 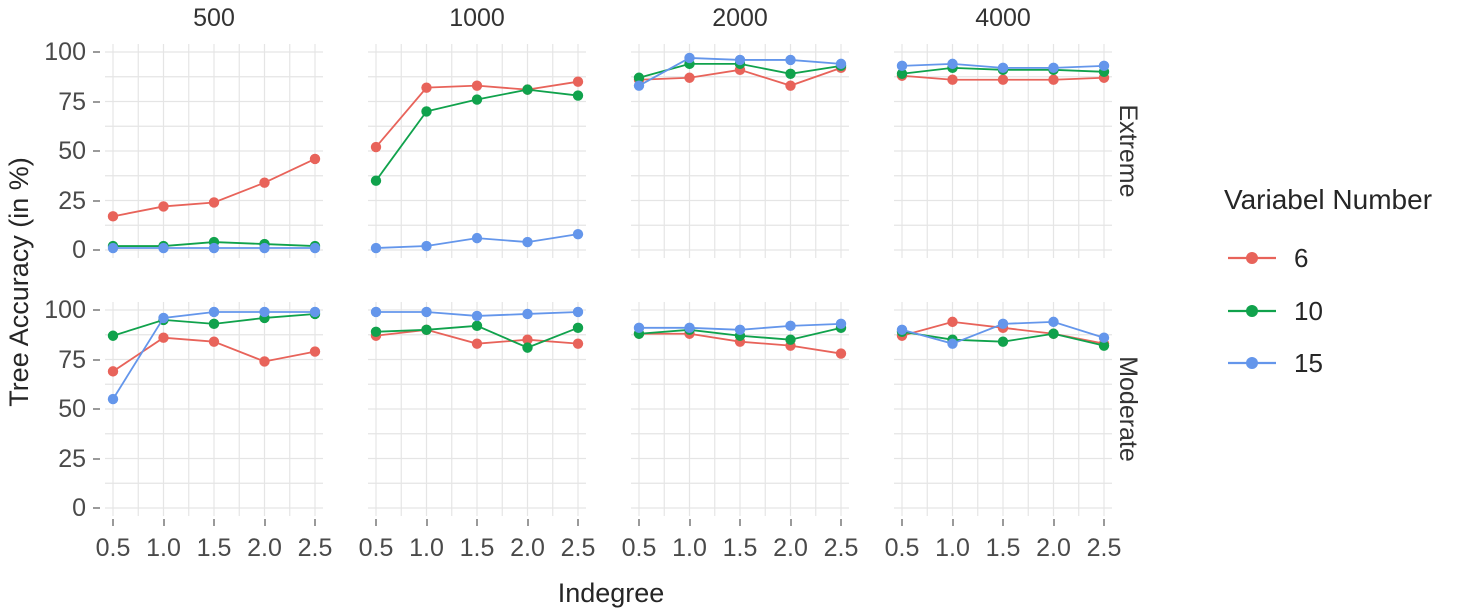 I want to click on legend-item-15: 15, so click(x=1275, y=363).